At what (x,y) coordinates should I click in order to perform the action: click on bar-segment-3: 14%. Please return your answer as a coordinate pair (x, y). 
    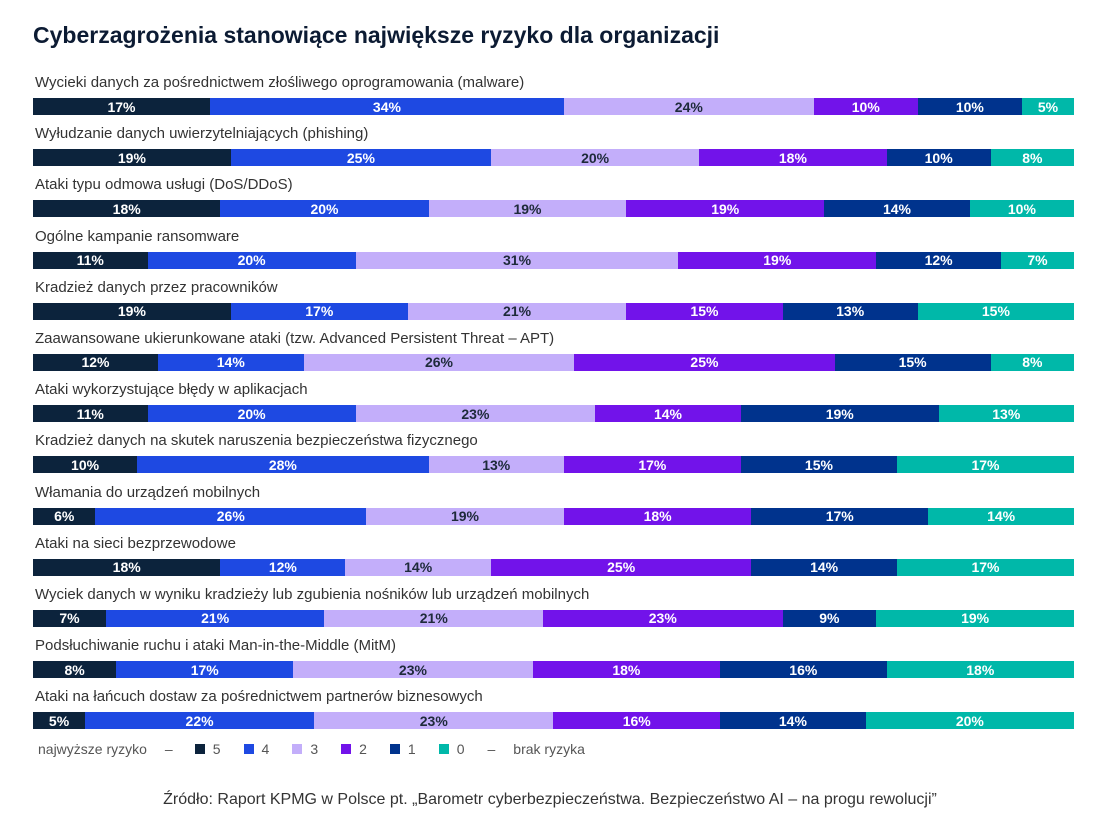
    Looking at the image, I should click on (418, 567).